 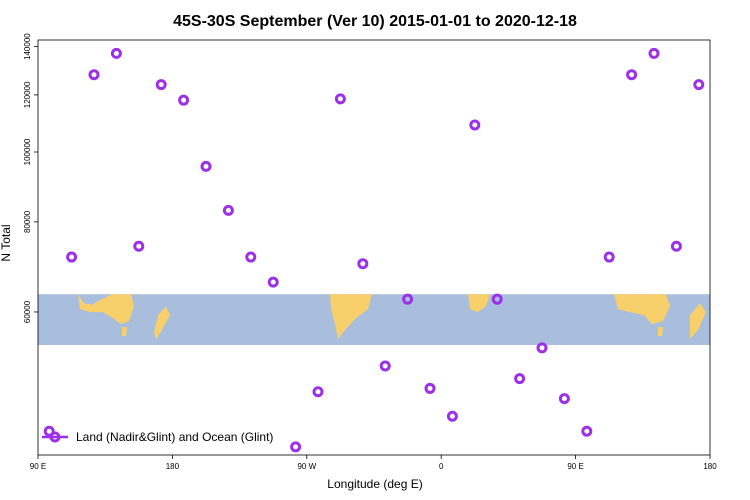 What do you see at coordinates (27, 221) in the screenshot?
I see `y-tick-label-1: 80000` at bounding box center [27, 221].